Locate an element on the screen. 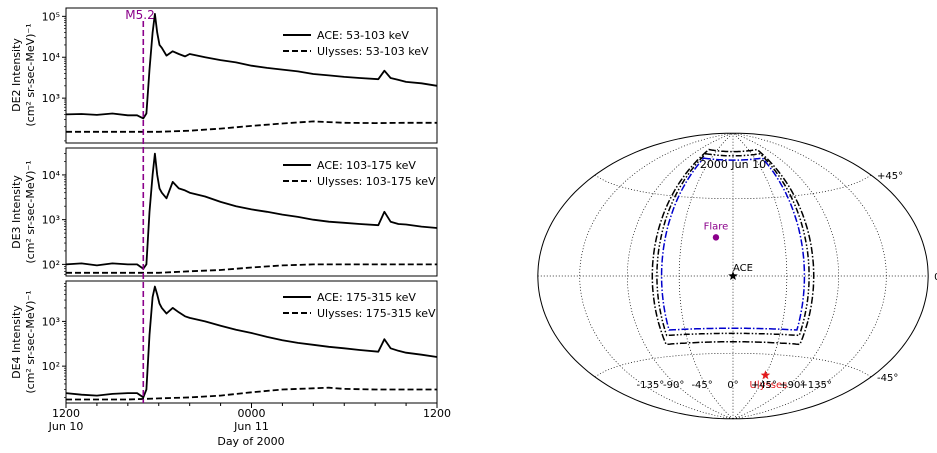  x-tick-date: Jun 11 is located at coordinates (251, 426).